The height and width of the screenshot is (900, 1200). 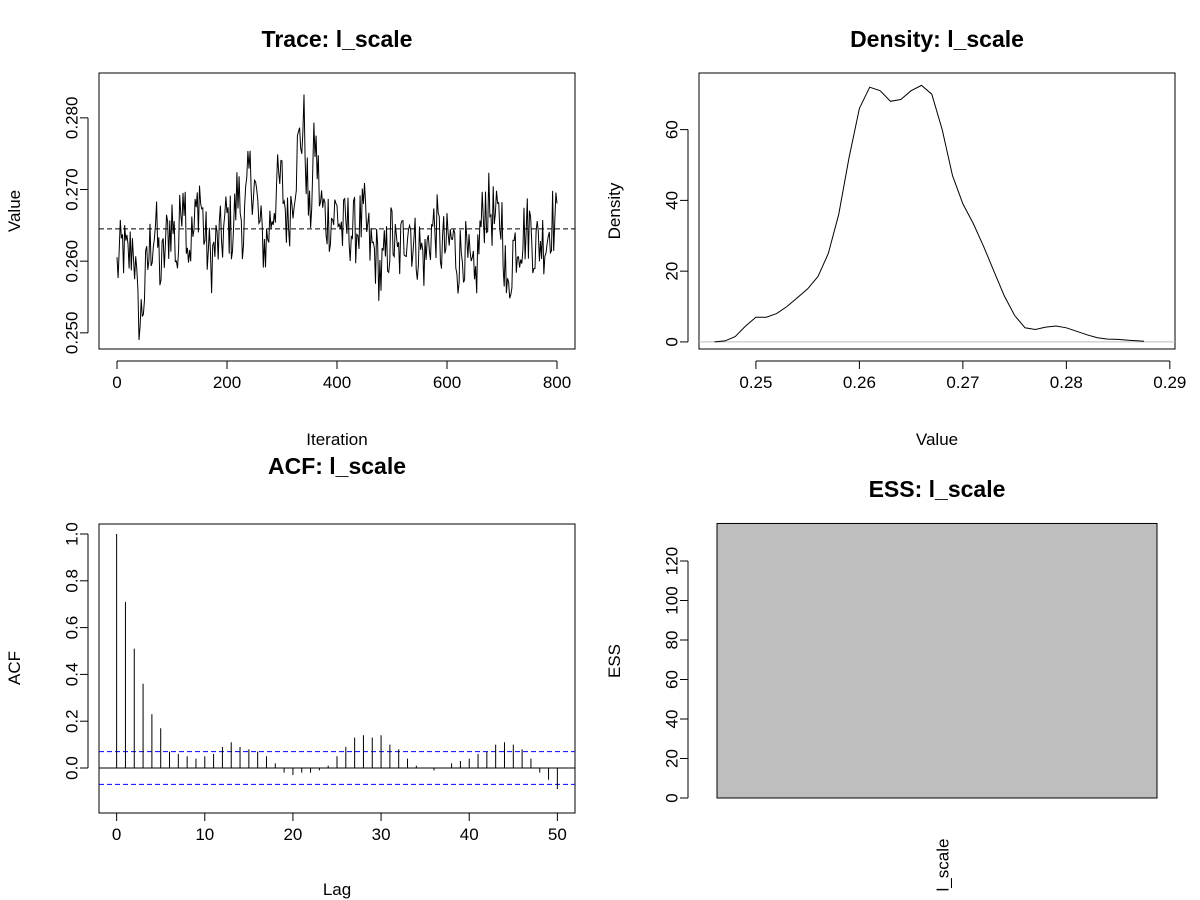 I want to click on acf-title: ACF: l_scale, so click(x=337, y=466).